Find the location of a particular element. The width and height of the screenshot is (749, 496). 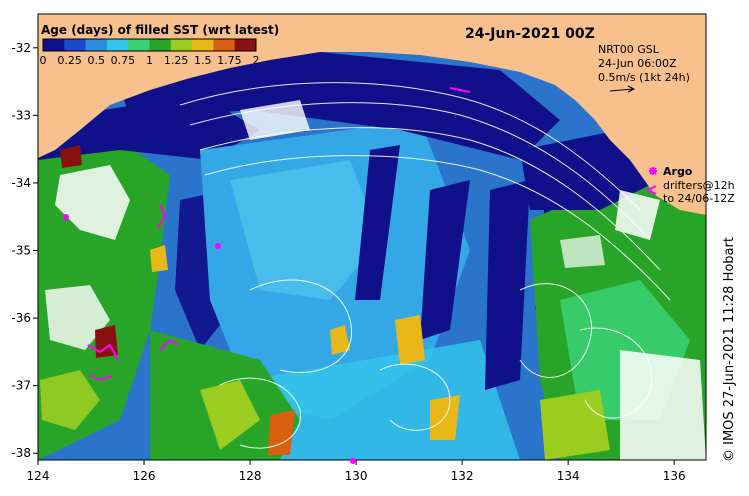

argo-legend: Argo drifters@12h to 24/06-12Z is located at coordinates (690, 185).